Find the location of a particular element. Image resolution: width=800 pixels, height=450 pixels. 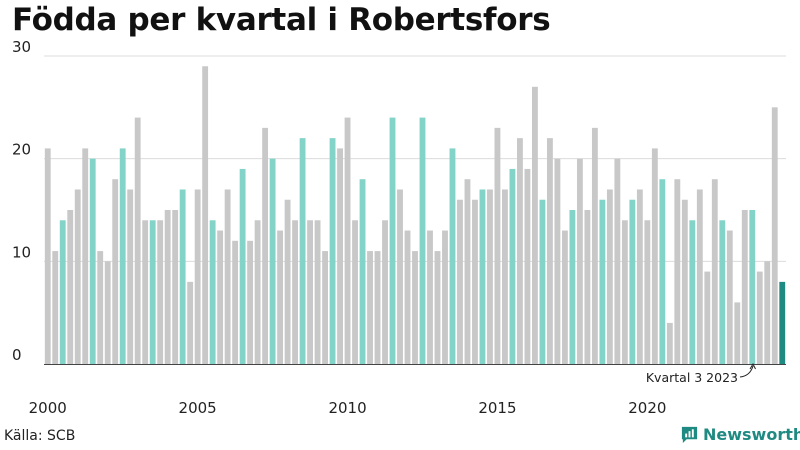

annotation-arrowhead is located at coordinates (752, 366).